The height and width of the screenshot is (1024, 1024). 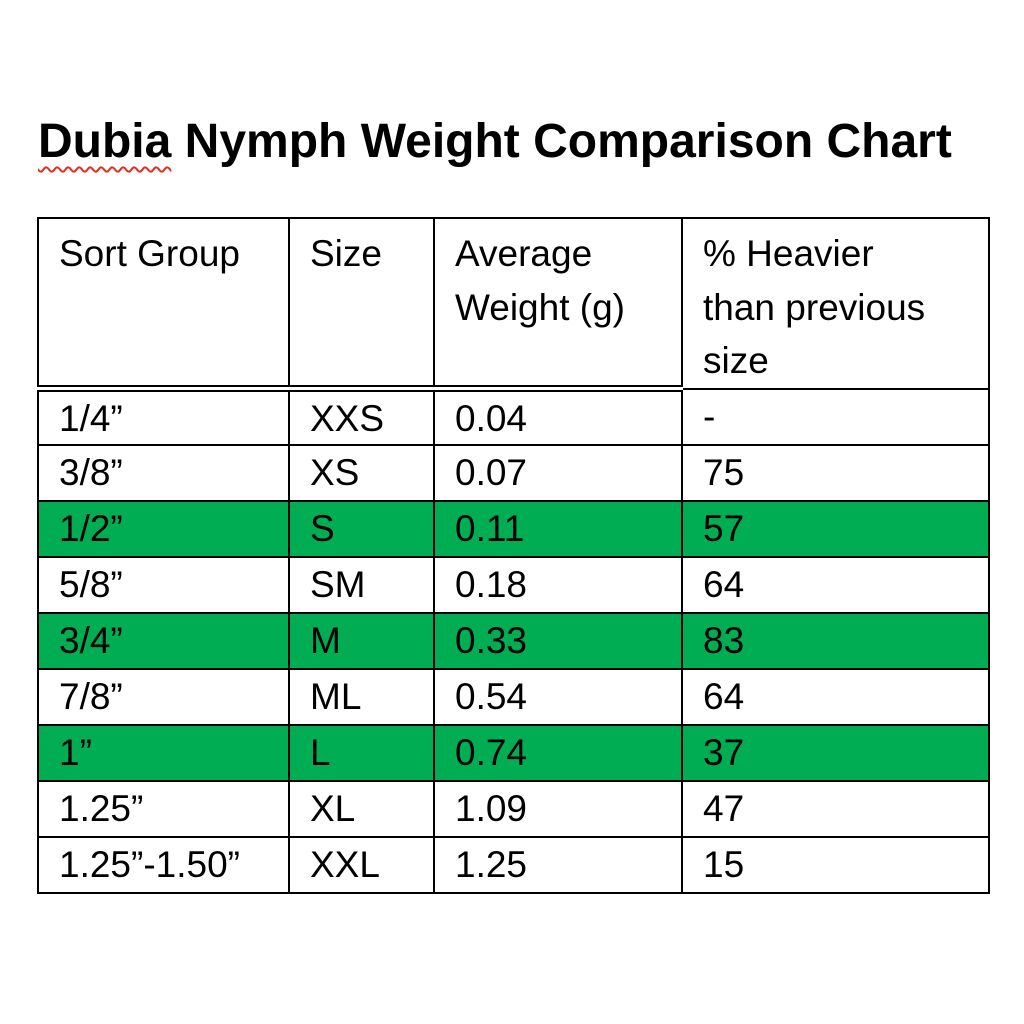 What do you see at coordinates (163, 305) in the screenshot?
I see `column-header-sort-group: Sort Group` at bounding box center [163, 305].